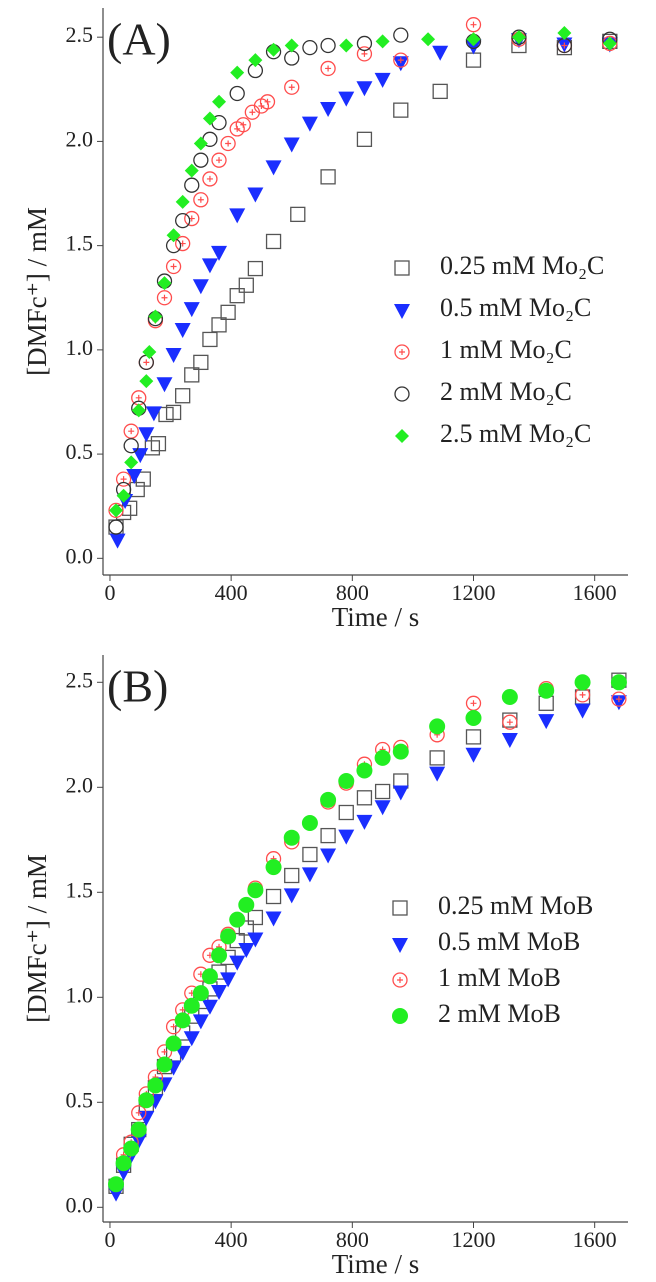  Describe the element at coordinates (231, 592) in the screenshot. I see `x-tick-label: 400` at that location.